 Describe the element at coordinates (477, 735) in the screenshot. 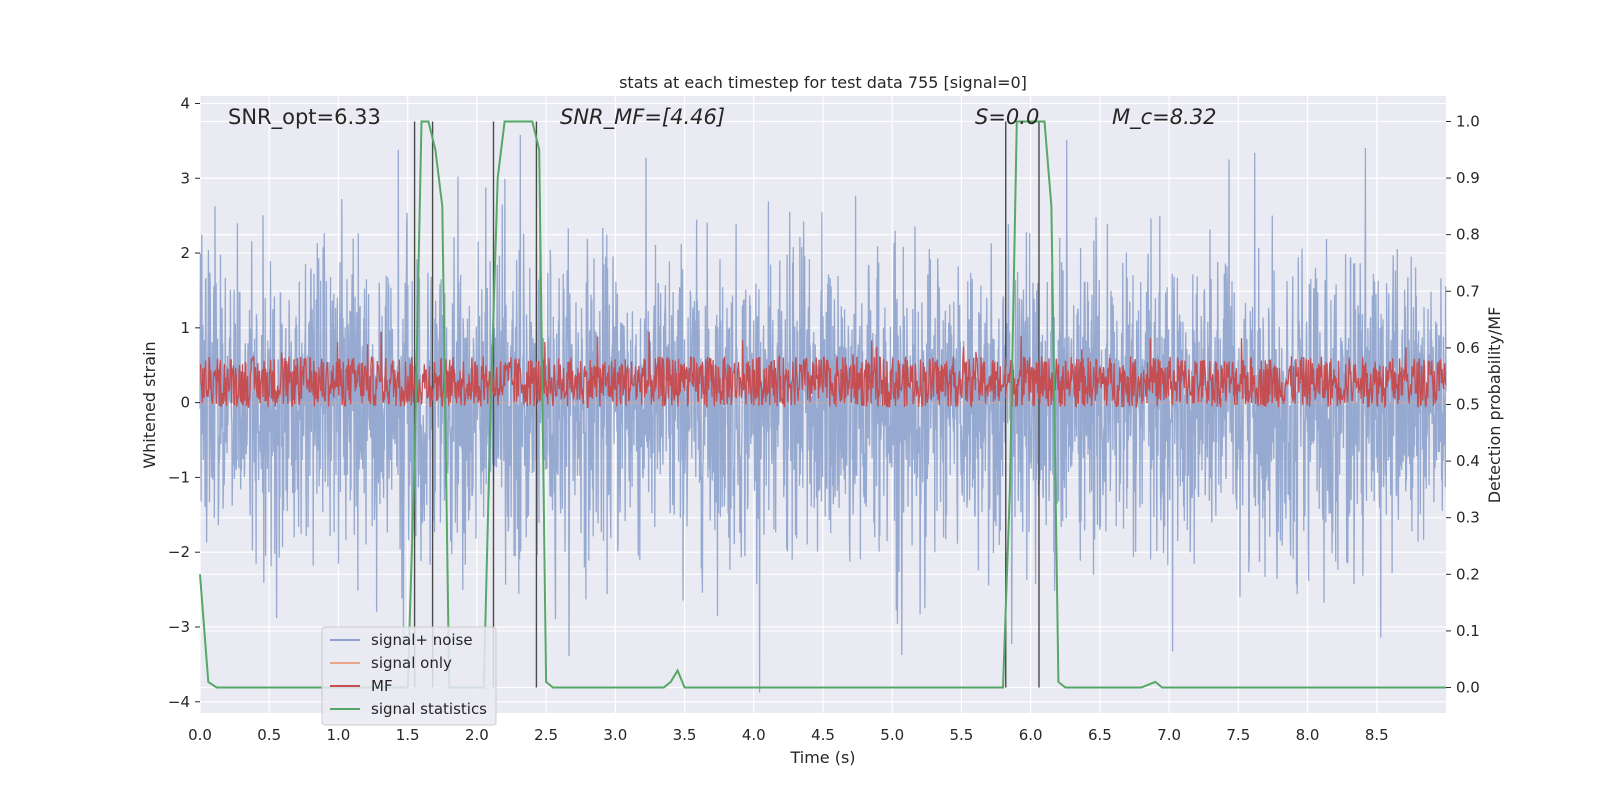

I see `x-tick-label: 2.0` at that location.